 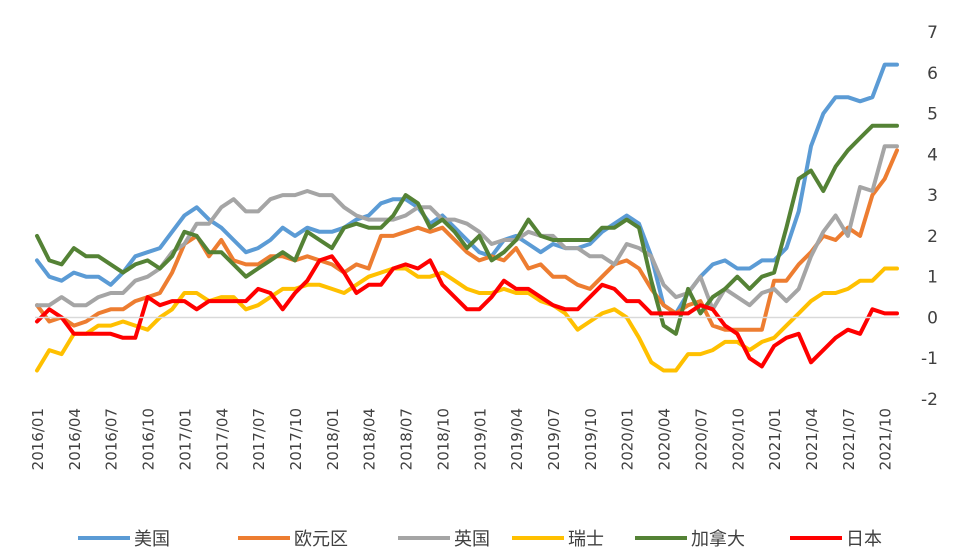 I want to click on x-tick-label: 2017/04, so click(x=222, y=439).